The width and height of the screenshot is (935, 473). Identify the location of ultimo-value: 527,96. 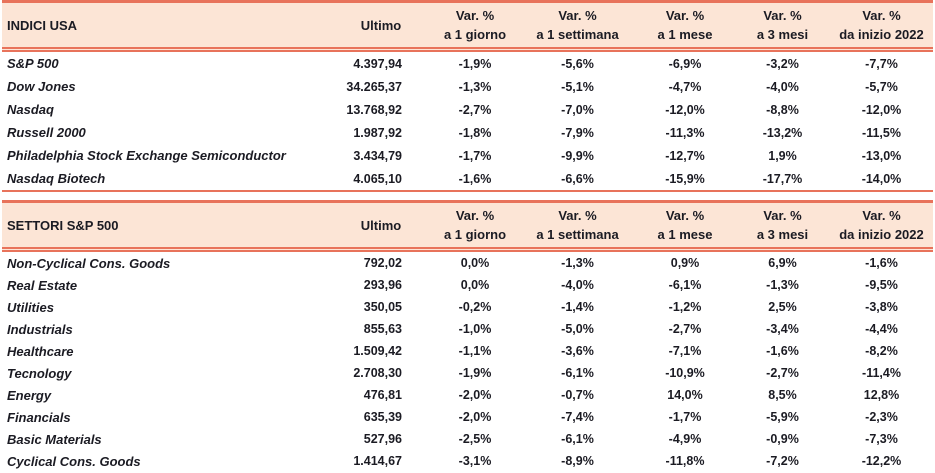
(382, 439).